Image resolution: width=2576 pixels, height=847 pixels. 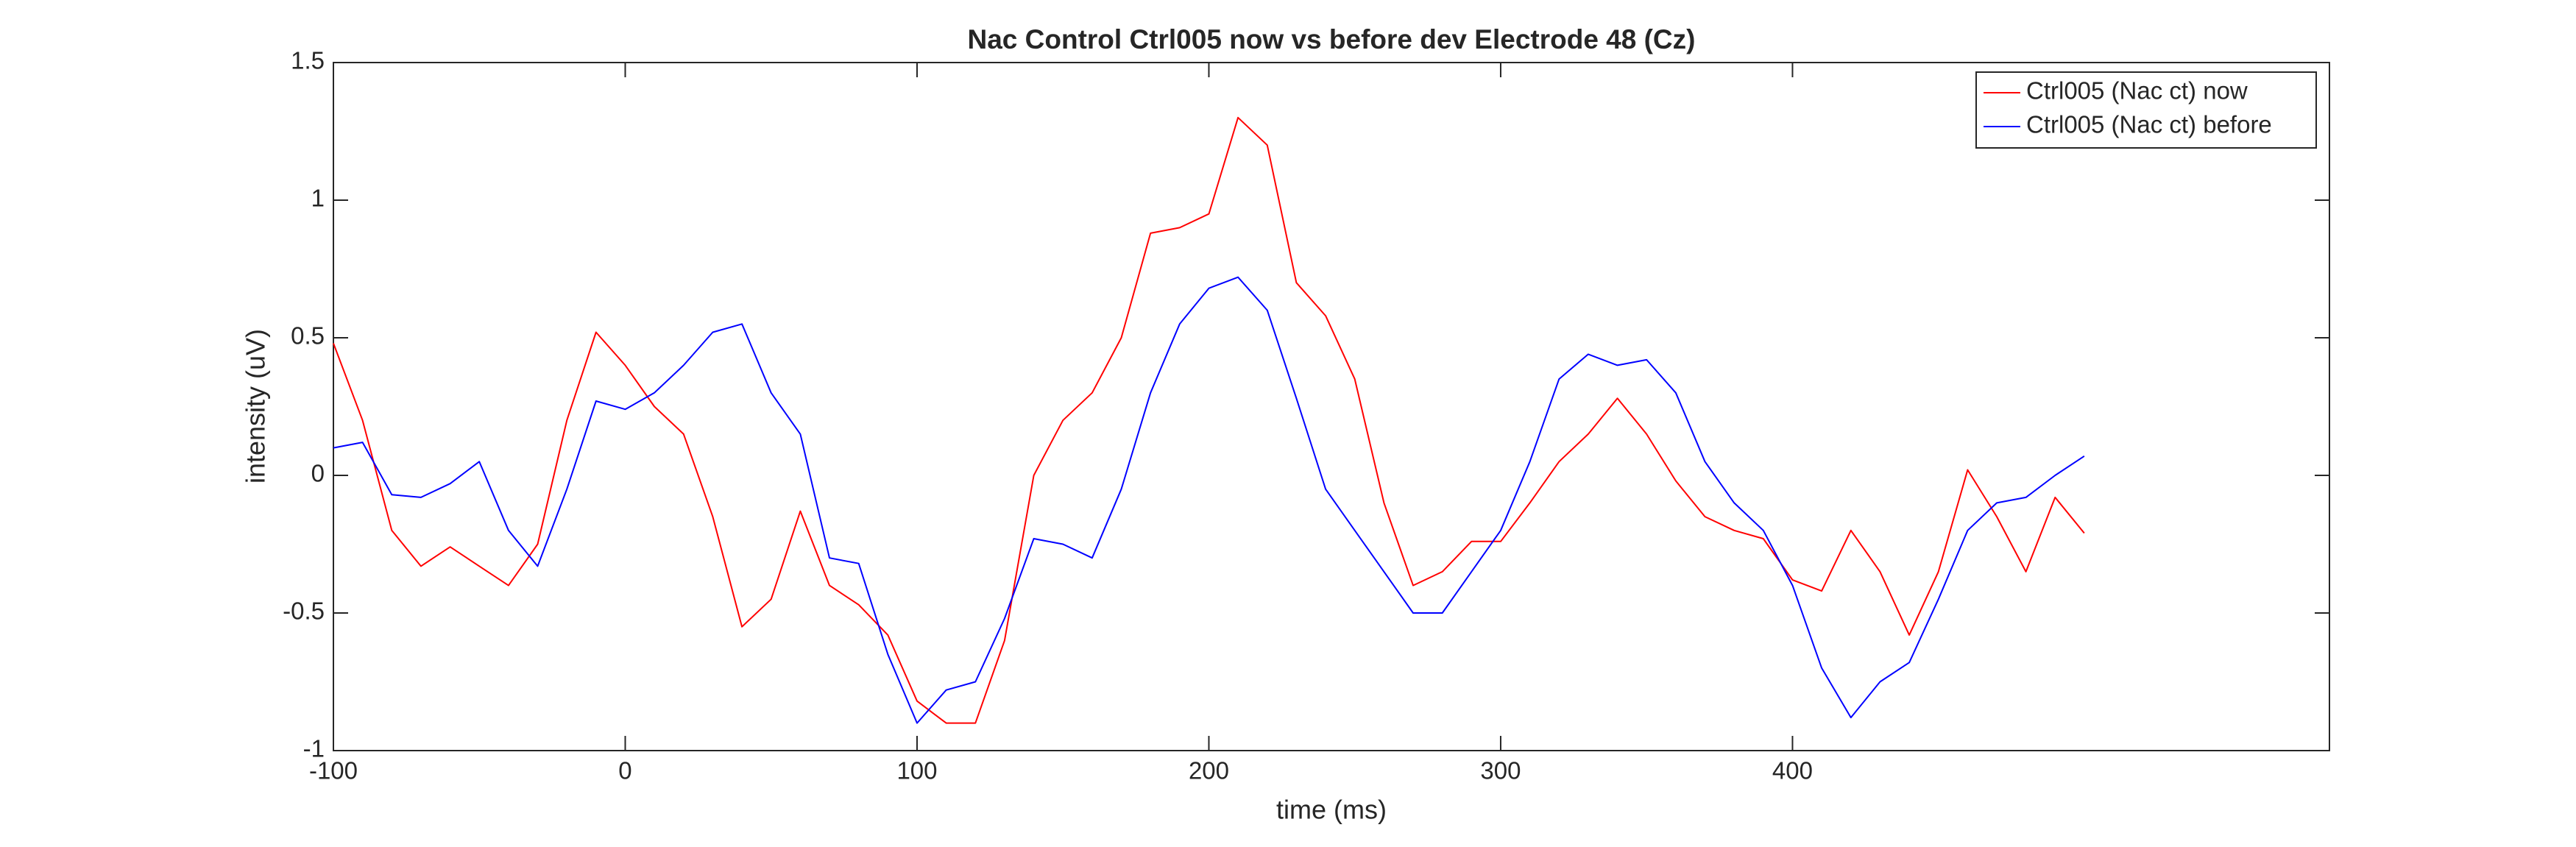 I want to click on y-axis-label: intensity (uV), so click(x=256, y=406).